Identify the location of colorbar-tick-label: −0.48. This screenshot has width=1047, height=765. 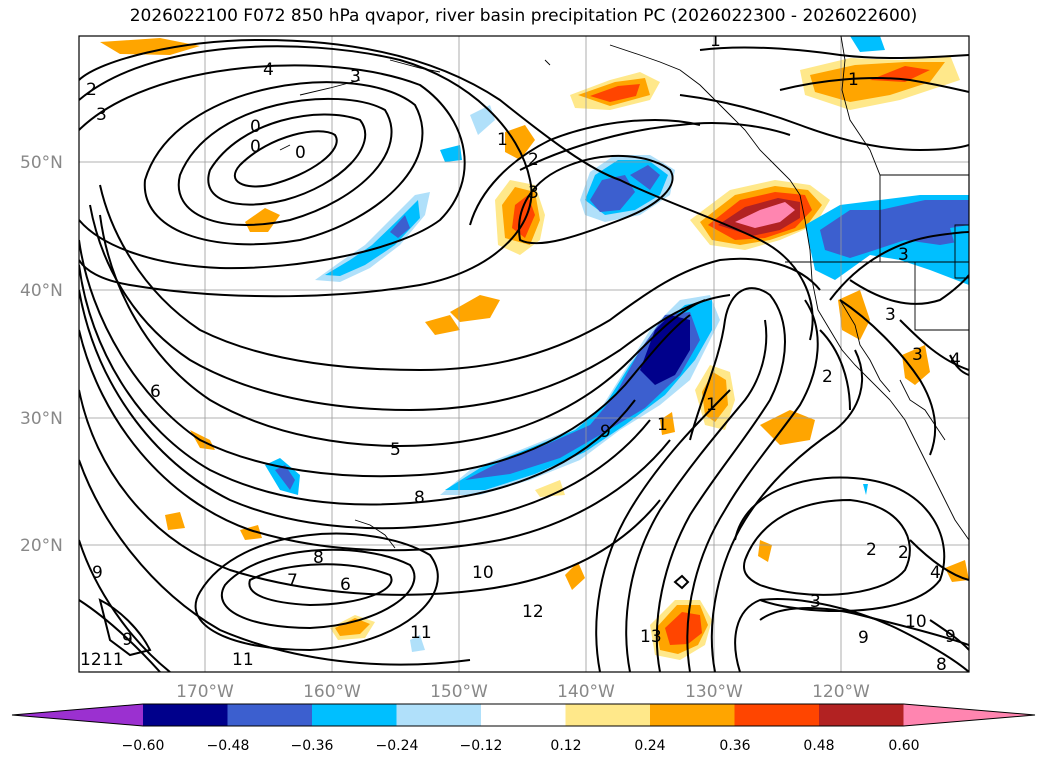
(228, 746).